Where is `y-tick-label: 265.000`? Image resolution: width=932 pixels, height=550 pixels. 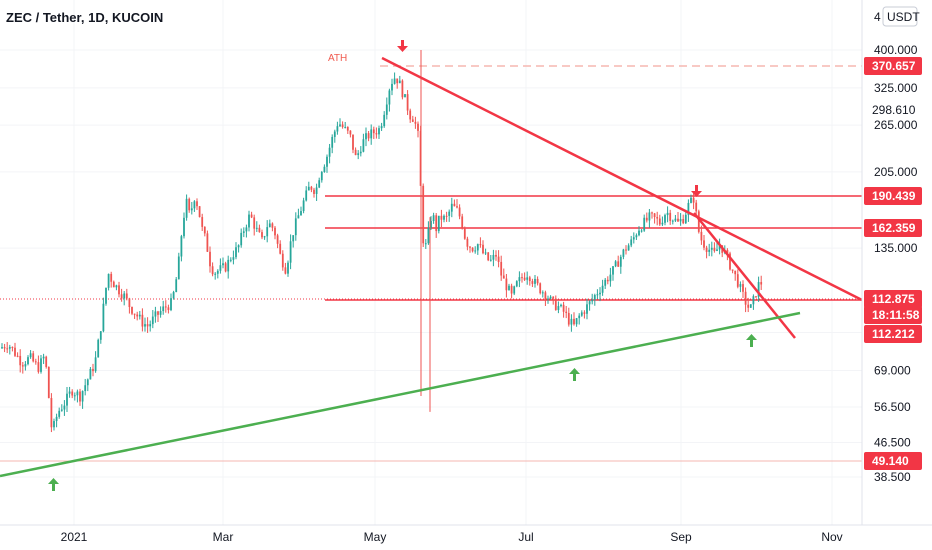 y-tick-label: 265.000 is located at coordinates (896, 125).